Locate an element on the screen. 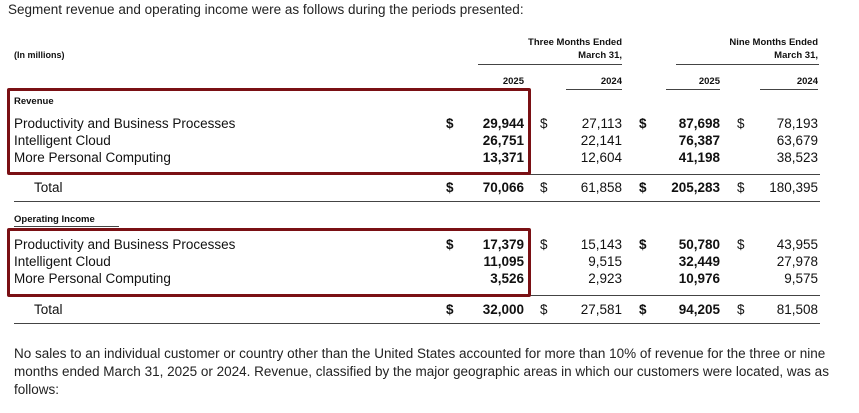 Image resolution: width=859 pixels, height=413 pixels. value-cell: 3,526 is located at coordinates (507, 278).